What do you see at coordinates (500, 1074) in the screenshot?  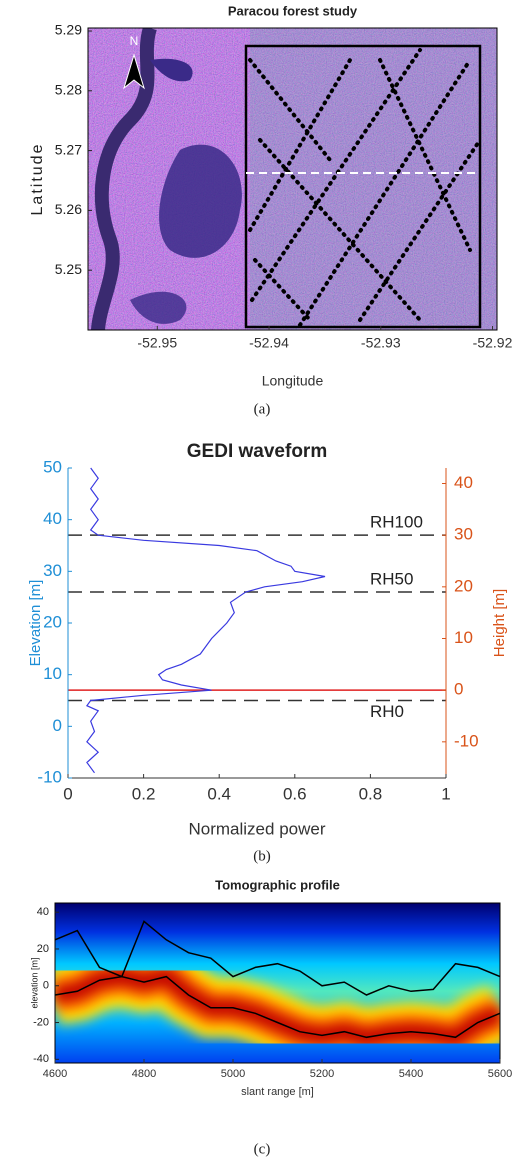 I see `x-tick-label: 5600` at bounding box center [500, 1074].